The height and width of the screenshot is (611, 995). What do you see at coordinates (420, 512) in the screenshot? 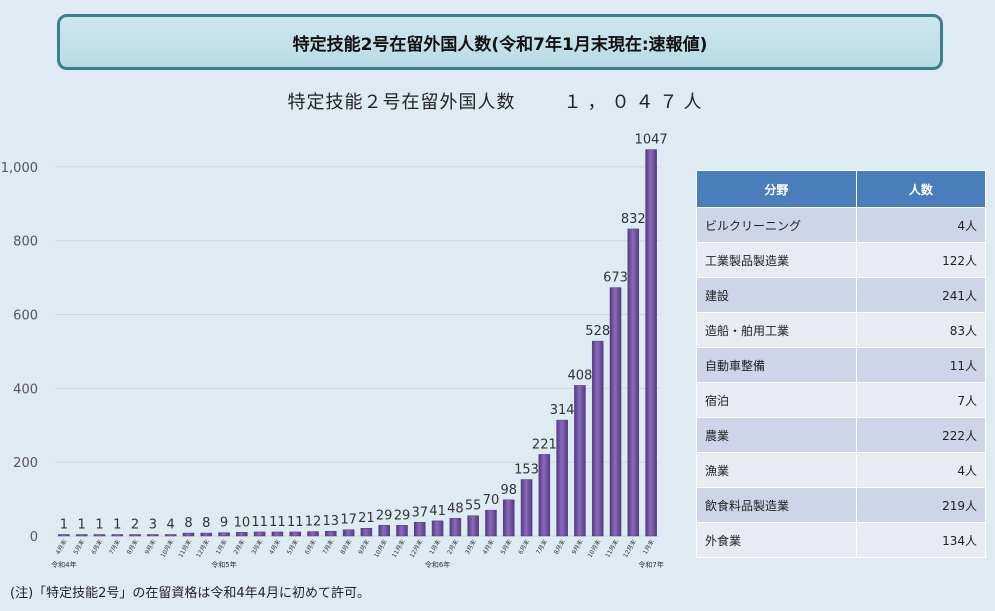
I see `data-label: 37` at bounding box center [420, 512].